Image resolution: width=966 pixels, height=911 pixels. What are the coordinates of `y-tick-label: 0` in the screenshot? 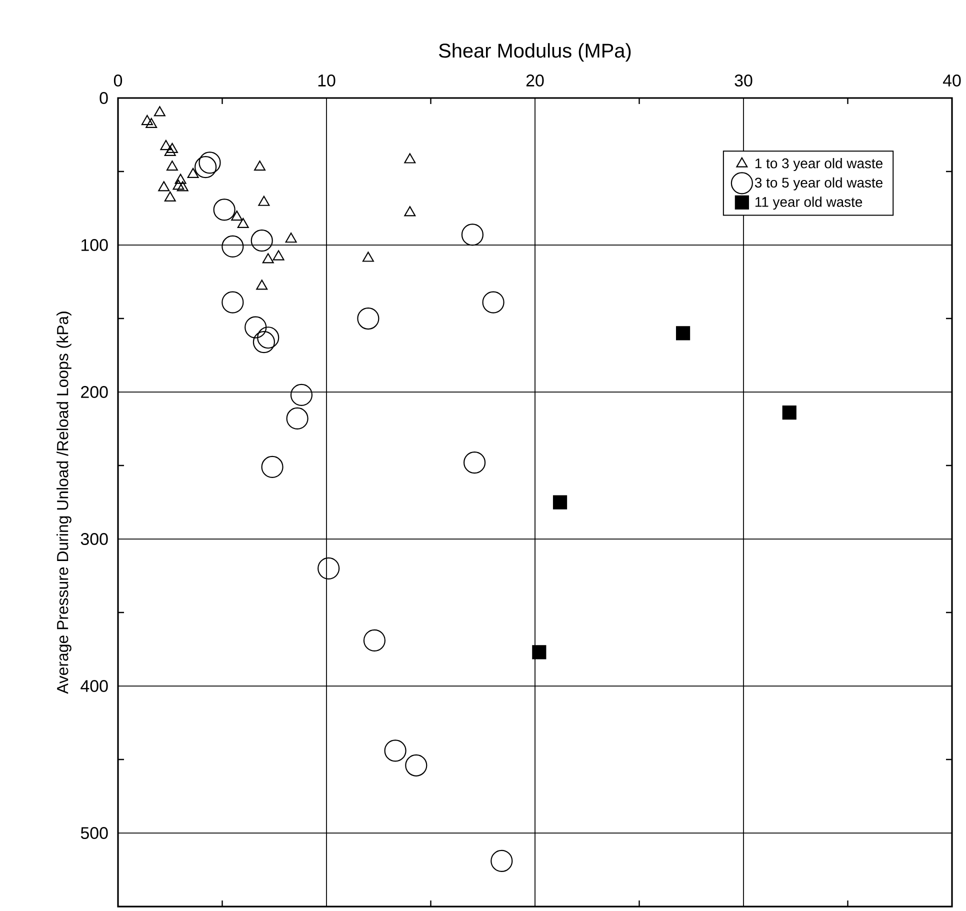 It's located at (104, 98).